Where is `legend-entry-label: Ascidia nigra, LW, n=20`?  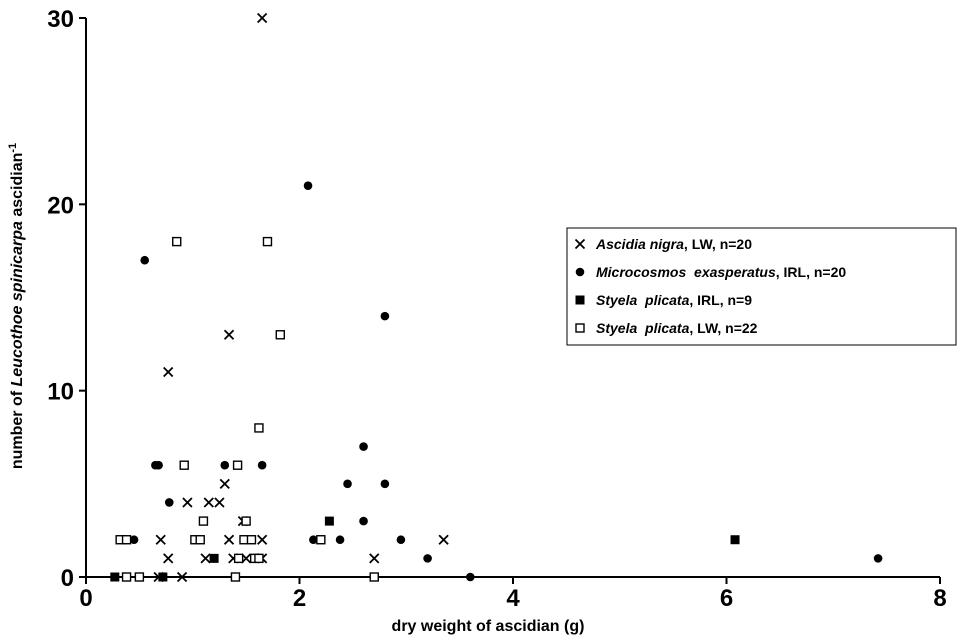 legend-entry-label: Ascidia nigra, LW, n=20 is located at coordinates (673, 244).